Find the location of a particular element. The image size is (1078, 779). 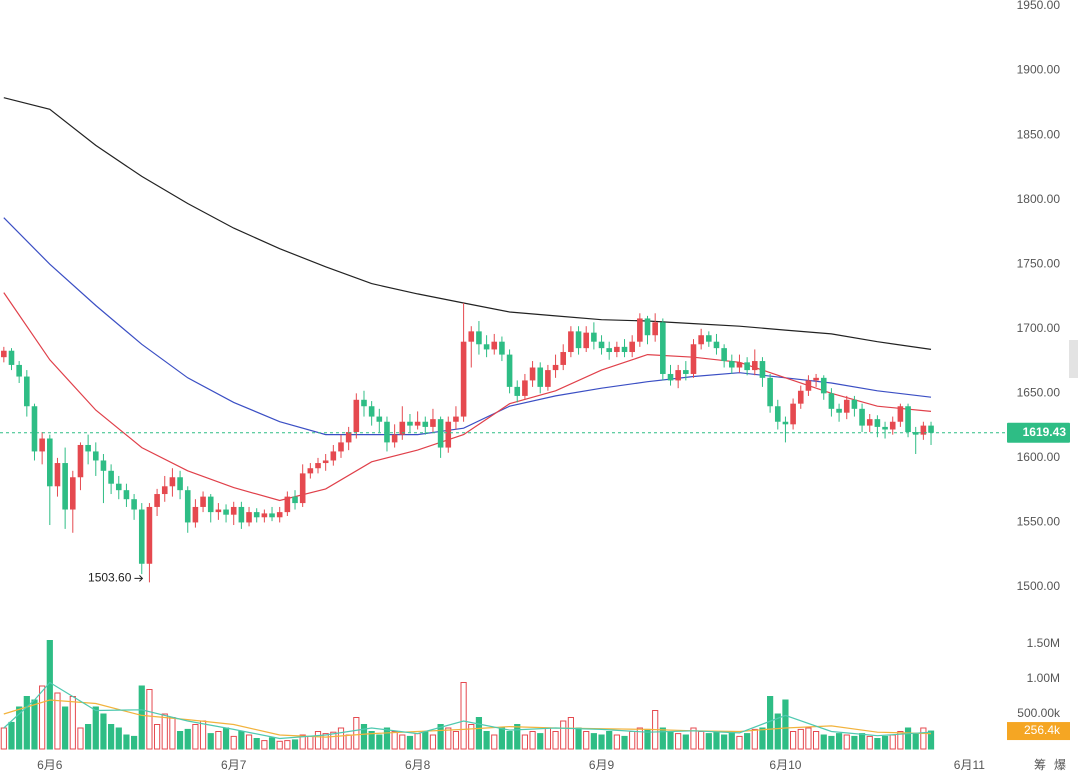

footer-icon: 爆 is located at coordinates (1060, 765).